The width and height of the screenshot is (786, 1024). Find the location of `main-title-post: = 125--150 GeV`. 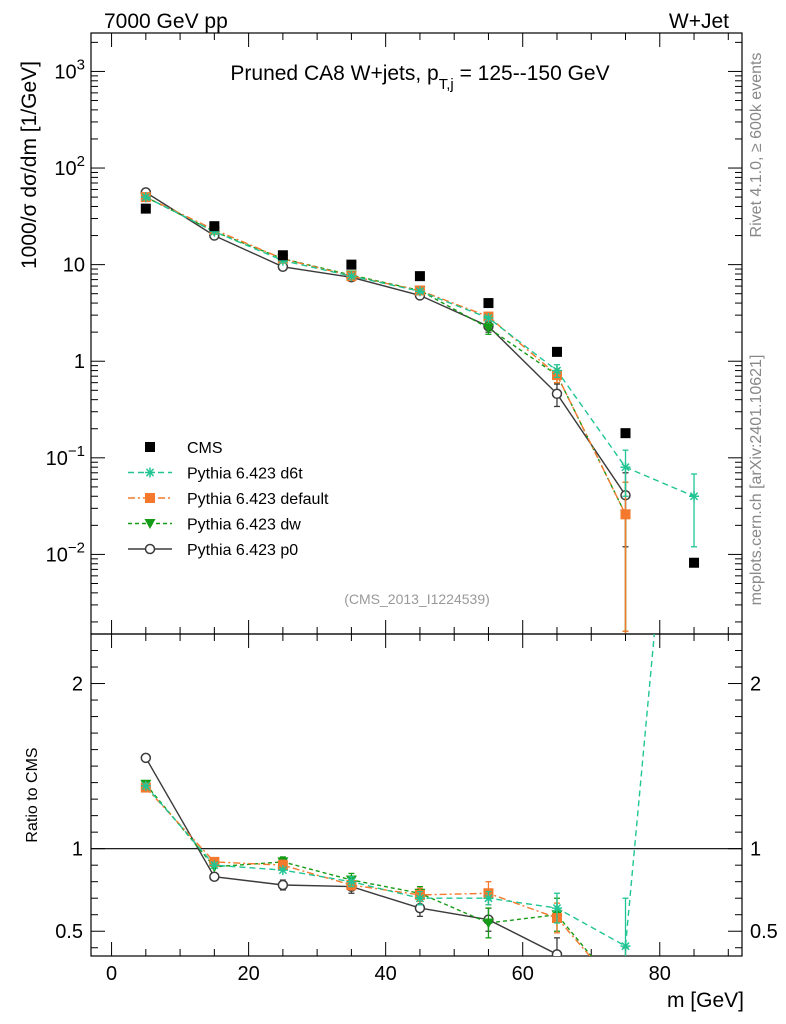

main-title-post: = 125--150 GeV is located at coordinates (532, 73).